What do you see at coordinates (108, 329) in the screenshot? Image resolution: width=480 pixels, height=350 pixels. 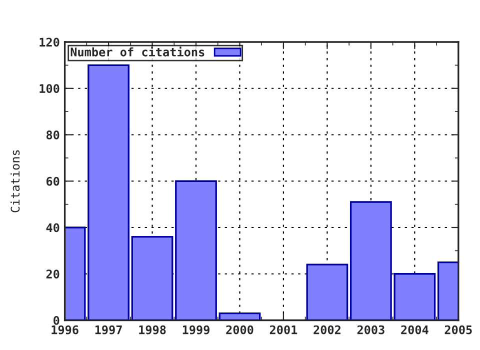 I see `x-tick-label: 1997` at bounding box center [108, 329].